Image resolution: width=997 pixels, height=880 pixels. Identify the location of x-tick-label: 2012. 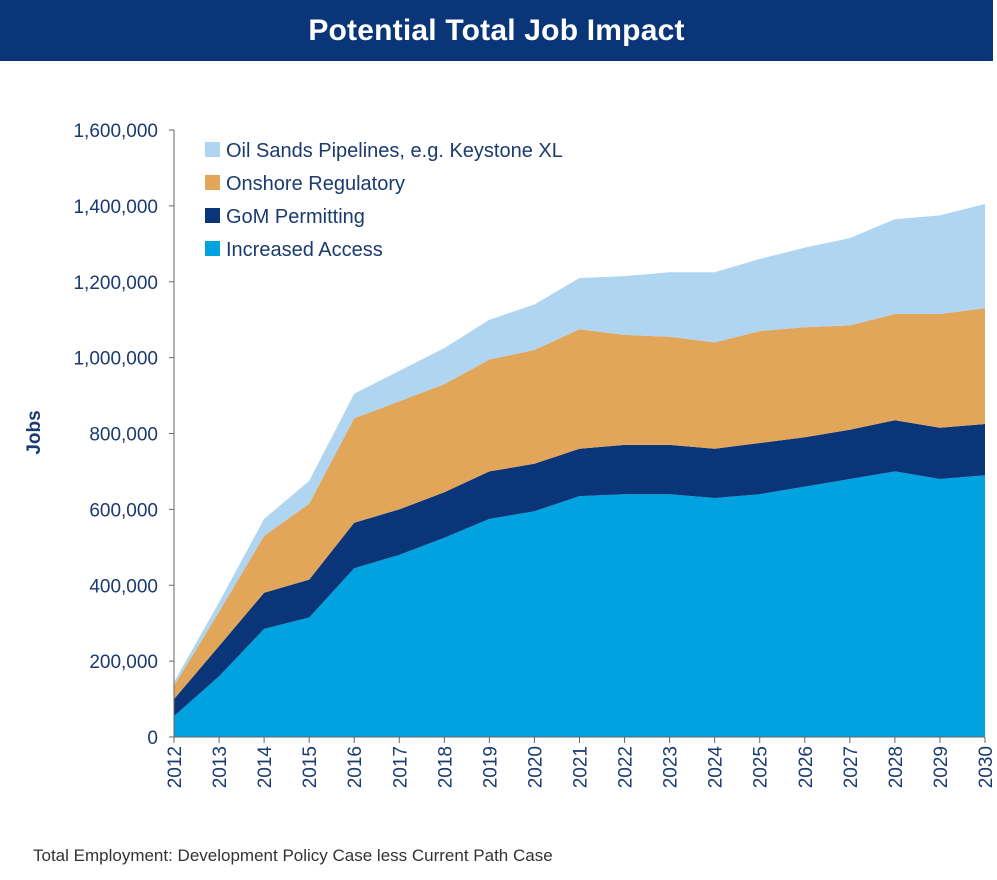
(175, 767).